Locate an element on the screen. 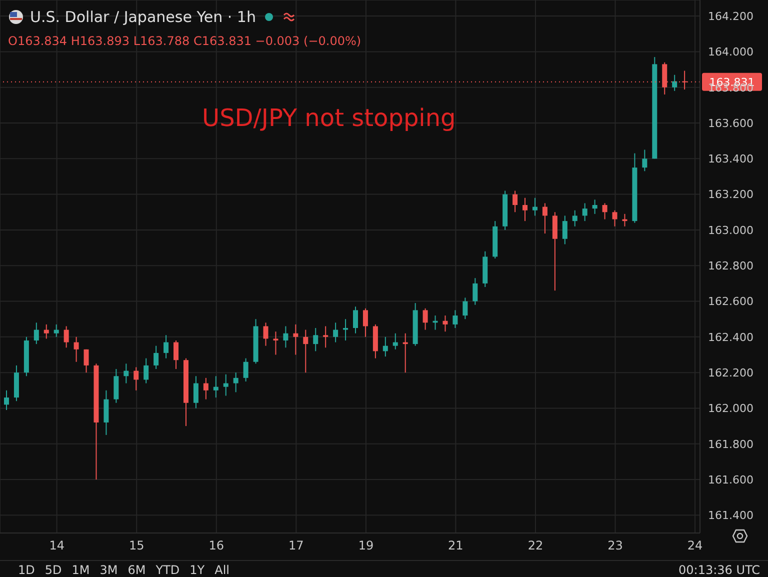 Image resolution: width=768 pixels, height=577 pixels. y-tick-label: 163.000 is located at coordinates (731, 230).